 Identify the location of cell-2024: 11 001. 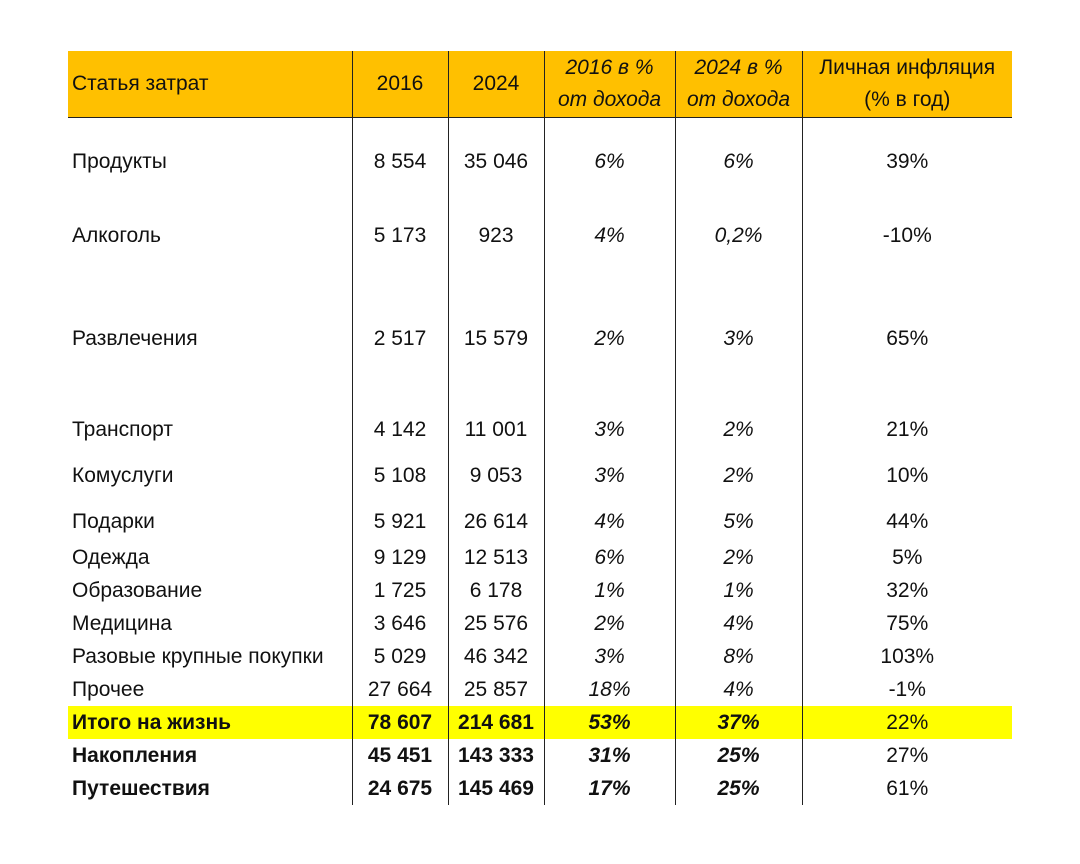
(496, 430).